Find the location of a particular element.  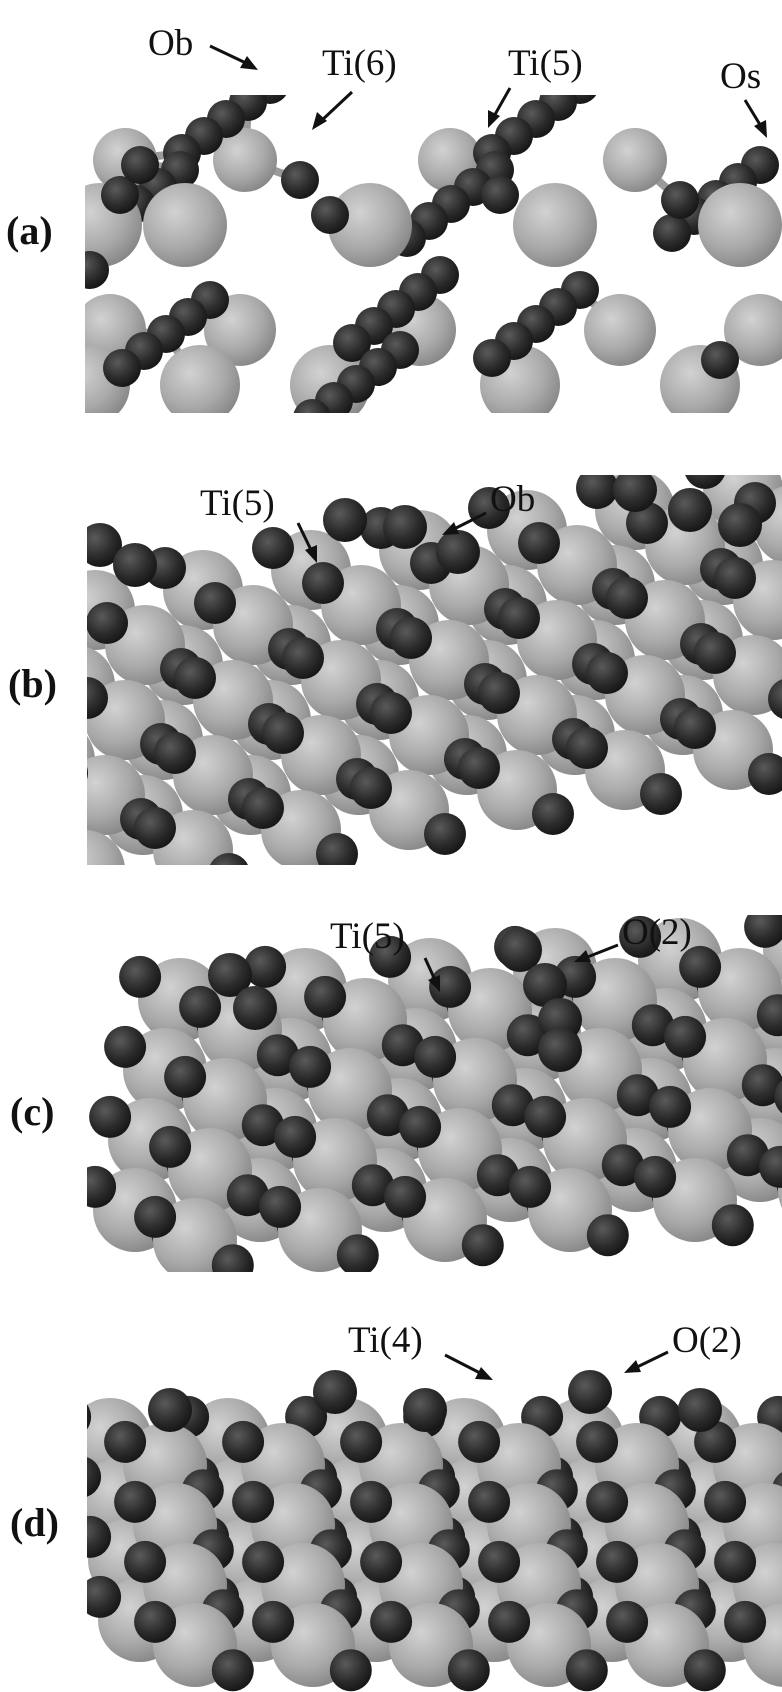

arrowhead-ti4 is located at coordinates (484, 1373).